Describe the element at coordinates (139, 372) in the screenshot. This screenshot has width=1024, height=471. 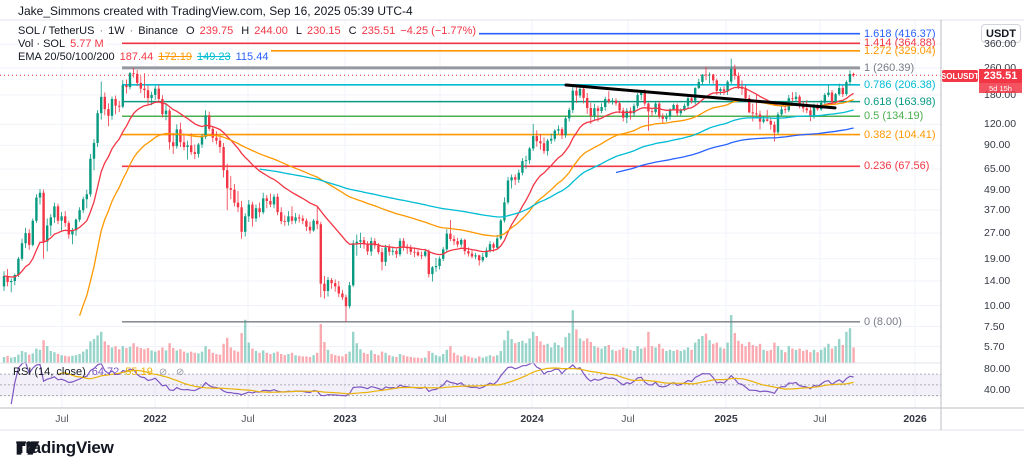
I see `rsi-ma-value: 55.19` at that location.